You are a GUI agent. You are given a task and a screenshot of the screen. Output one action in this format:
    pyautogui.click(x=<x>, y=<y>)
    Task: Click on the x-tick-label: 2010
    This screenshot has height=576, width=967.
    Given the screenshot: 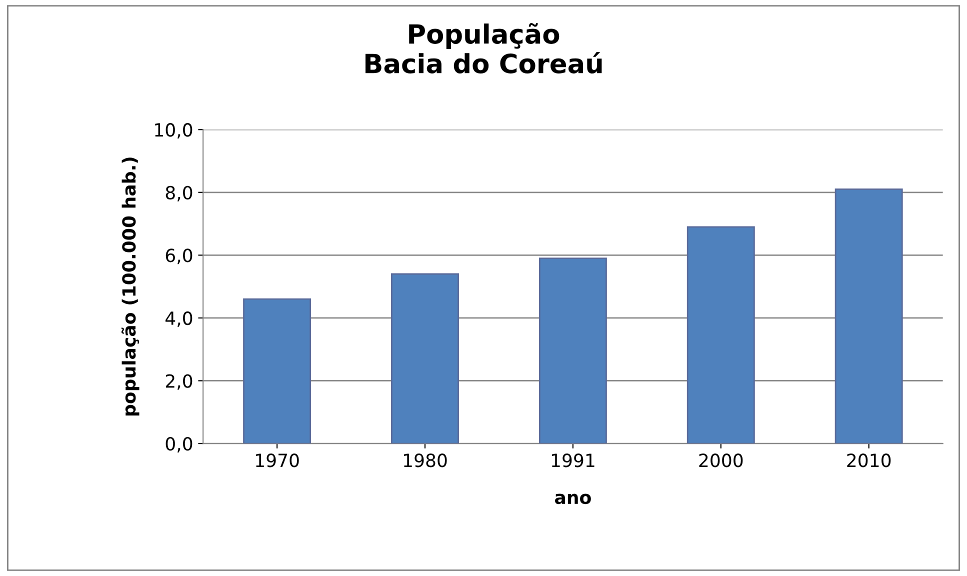 What is the action you would take?
    pyautogui.click(x=869, y=461)
    